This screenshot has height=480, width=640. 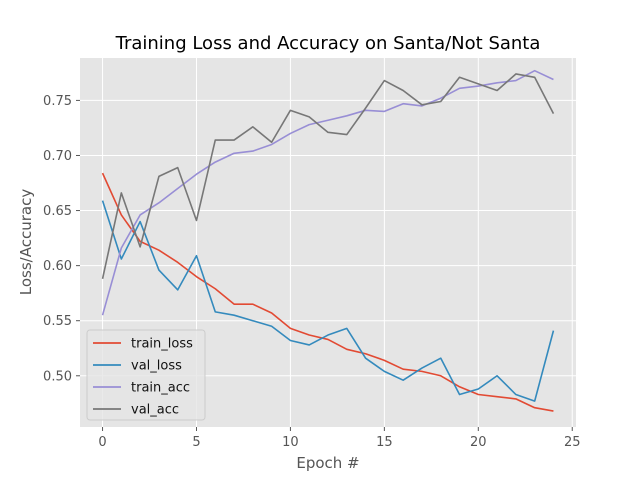 I want to click on legend-box, so click(x=146, y=375).